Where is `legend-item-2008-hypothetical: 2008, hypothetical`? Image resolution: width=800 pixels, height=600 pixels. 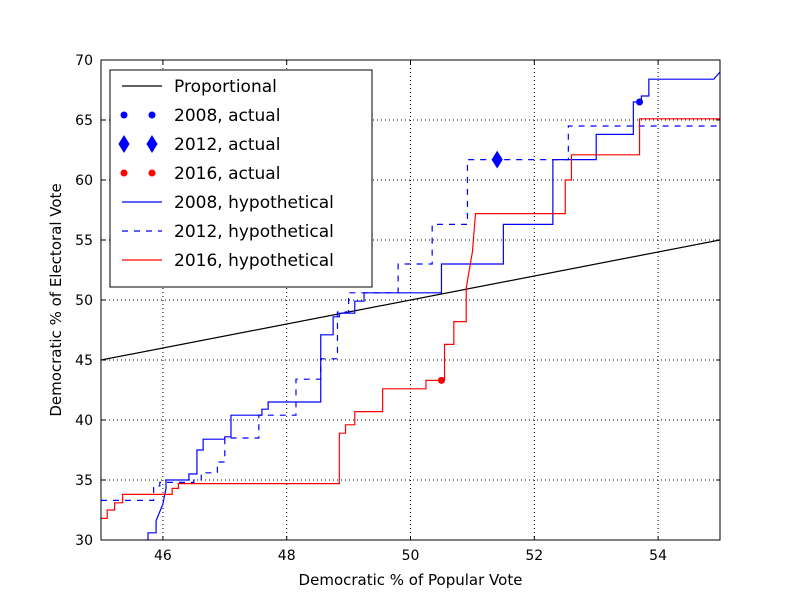
legend-item-2008-hypothetical: 2008, hypothetical is located at coordinates (228, 203).